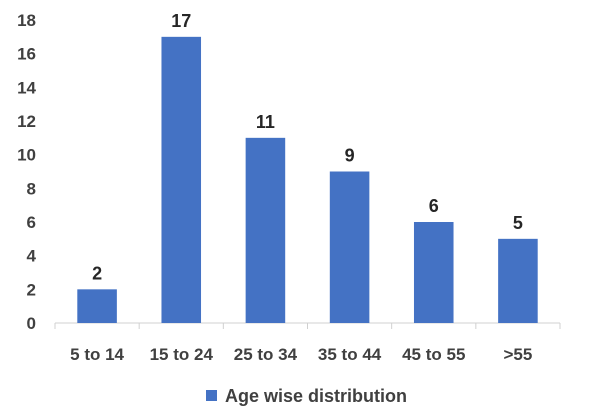 Image resolution: width=600 pixels, height=410 pixels. I want to click on bar-value-label: 9, so click(350, 156).